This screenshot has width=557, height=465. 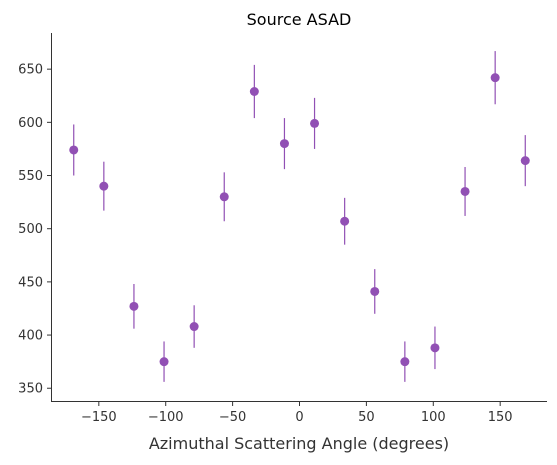 What do you see at coordinates (99, 417) in the screenshot?
I see `x-tick-label: −150` at bounding box center [99, 417].